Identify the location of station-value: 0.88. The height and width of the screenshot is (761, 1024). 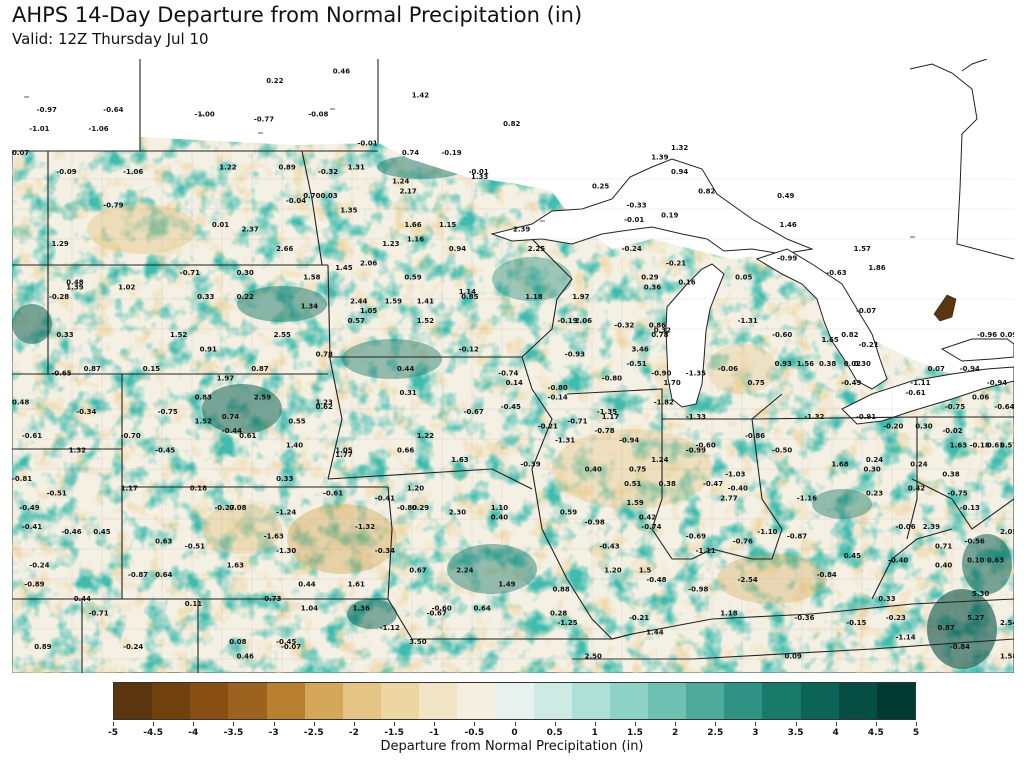
(561, 590).